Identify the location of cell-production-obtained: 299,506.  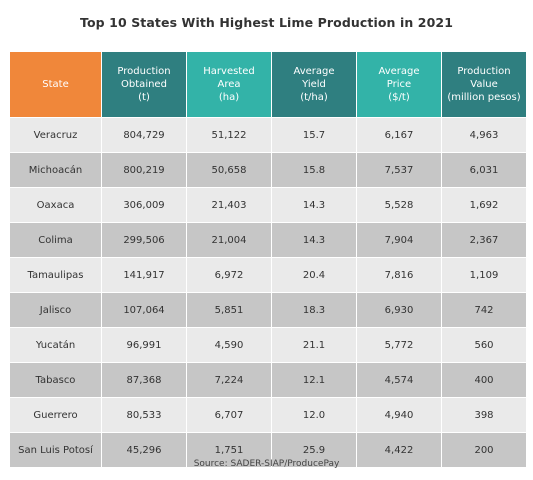
(144, 240).